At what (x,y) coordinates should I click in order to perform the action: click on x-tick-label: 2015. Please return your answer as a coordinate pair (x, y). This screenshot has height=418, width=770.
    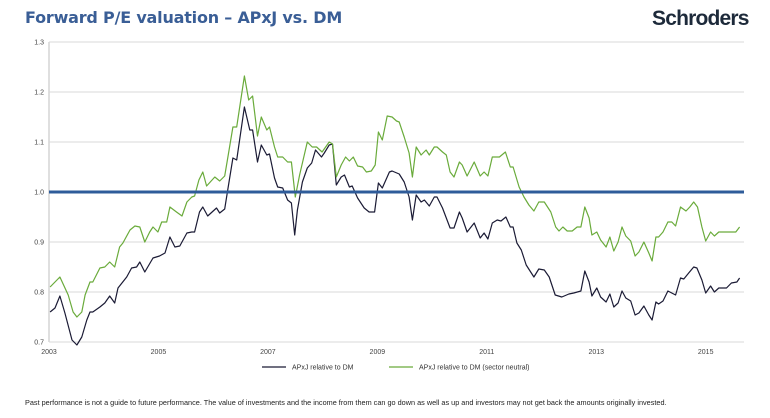
    Looking at the image, I should click on (706, 352).